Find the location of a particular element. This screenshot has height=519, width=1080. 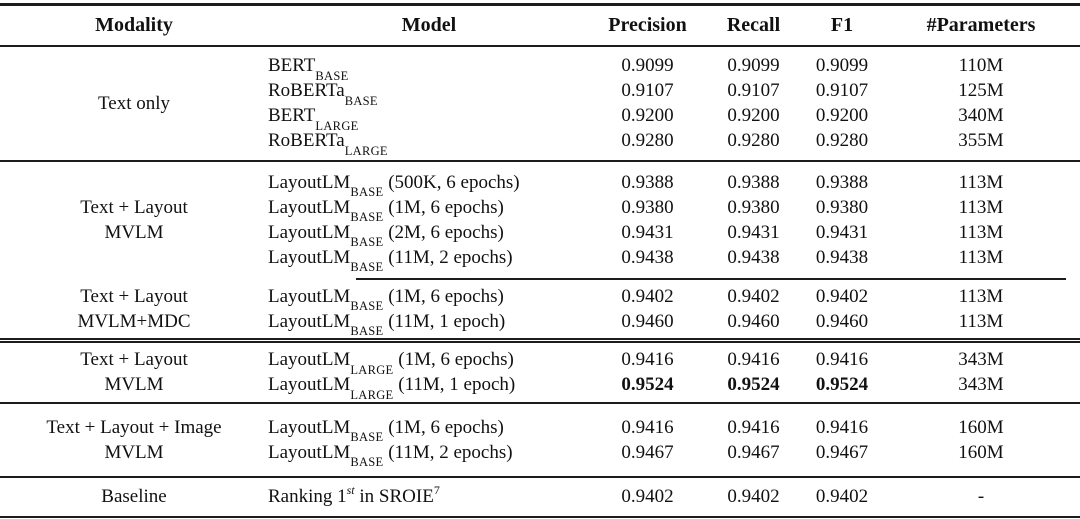

model-cell: LayoutLMLARGE (11M, 1 epoch) is located at coordinates (392, 388).